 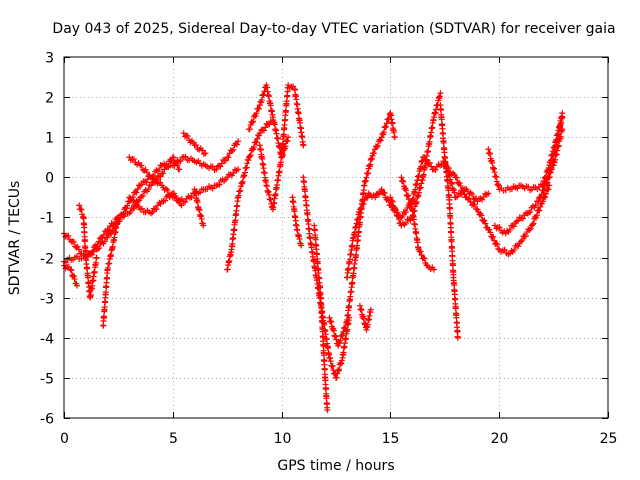 What do you see at coordinates (64, 439) in the screenshot?
I see `x-tick-label: 0` at bounding box center [64, 439].